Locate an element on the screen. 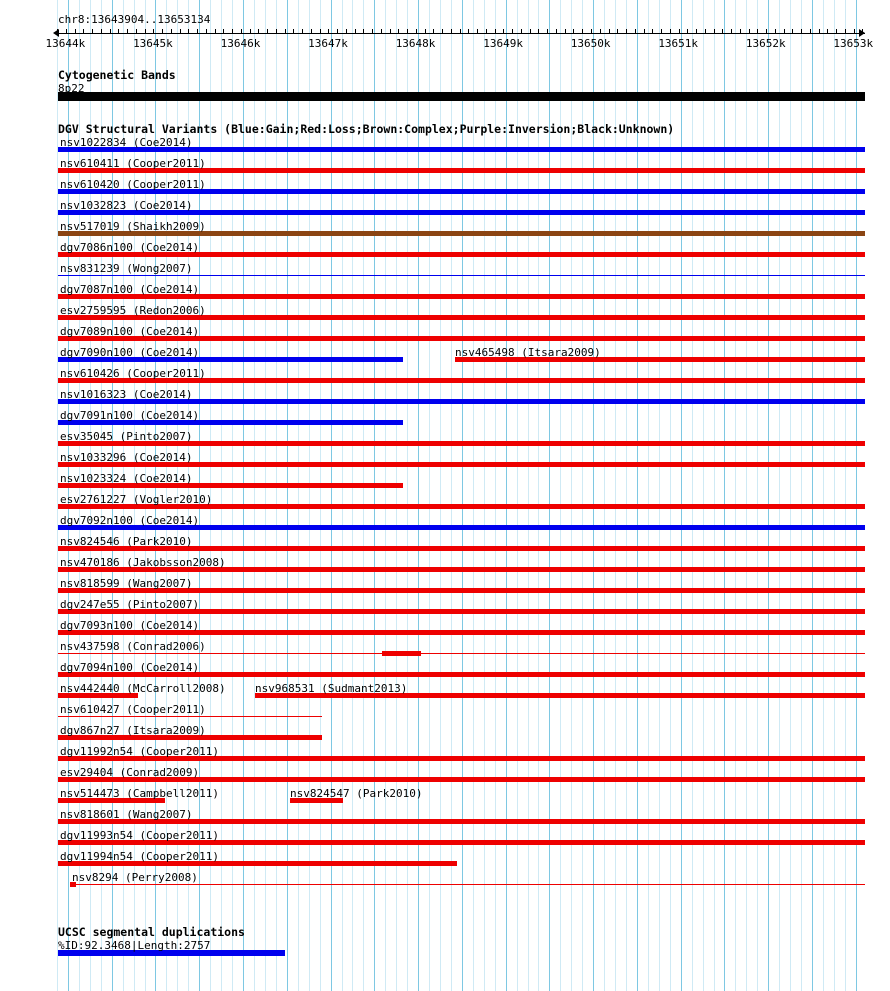 The height and width of the screenshot is (991, 890). dgv-variant-label: dgv867n27 (Itsara2009) is located at coordinates (133, 730).